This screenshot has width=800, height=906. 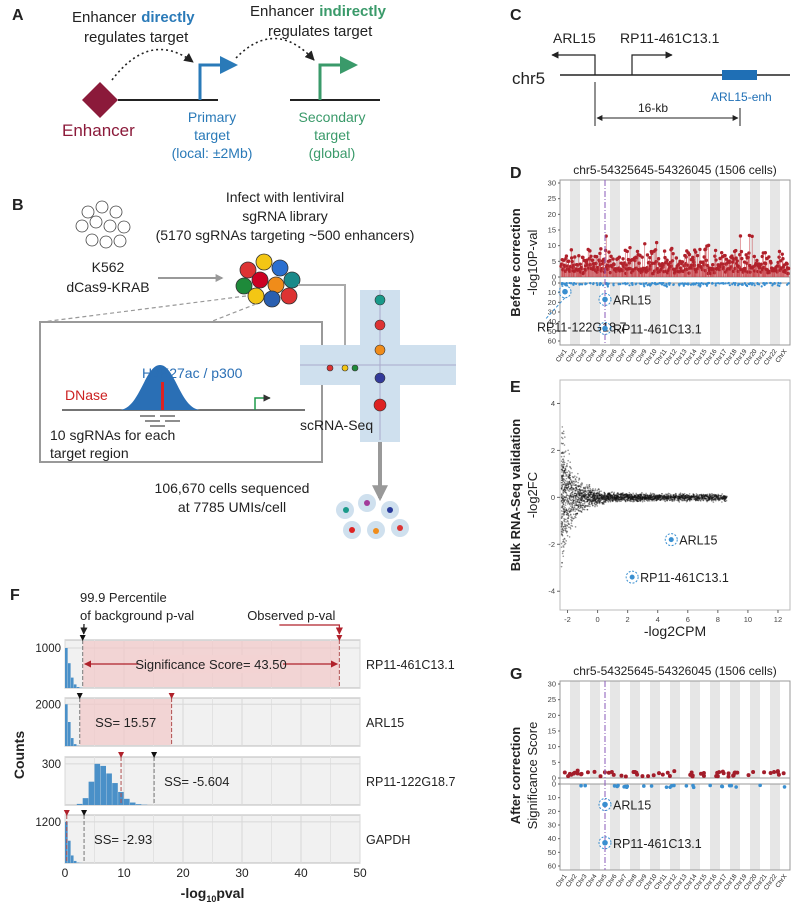 I want to click on x-tick-label: 6, so click(x=688, y=619).